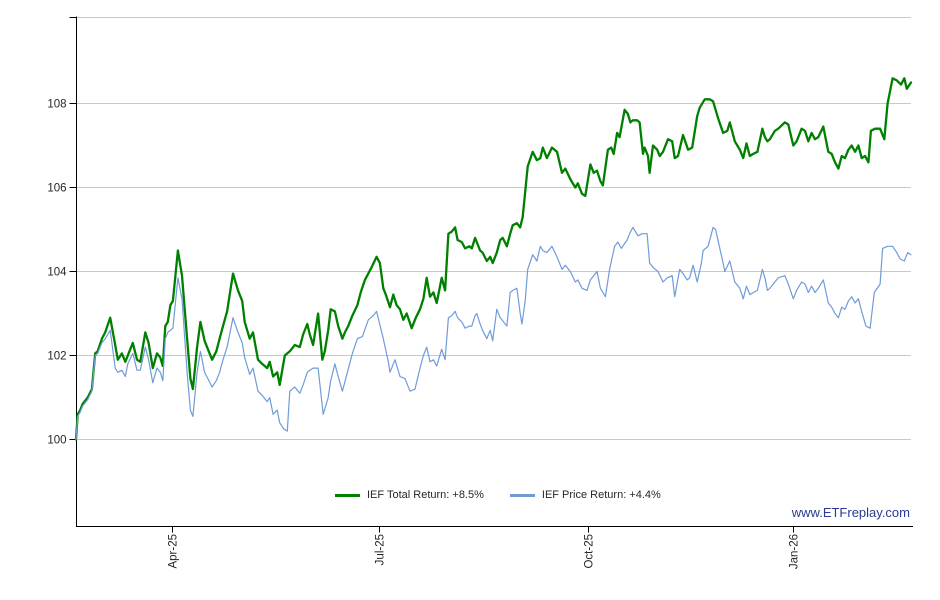  I want to click on x-tick-label: Oct-25, so click(590, 551).